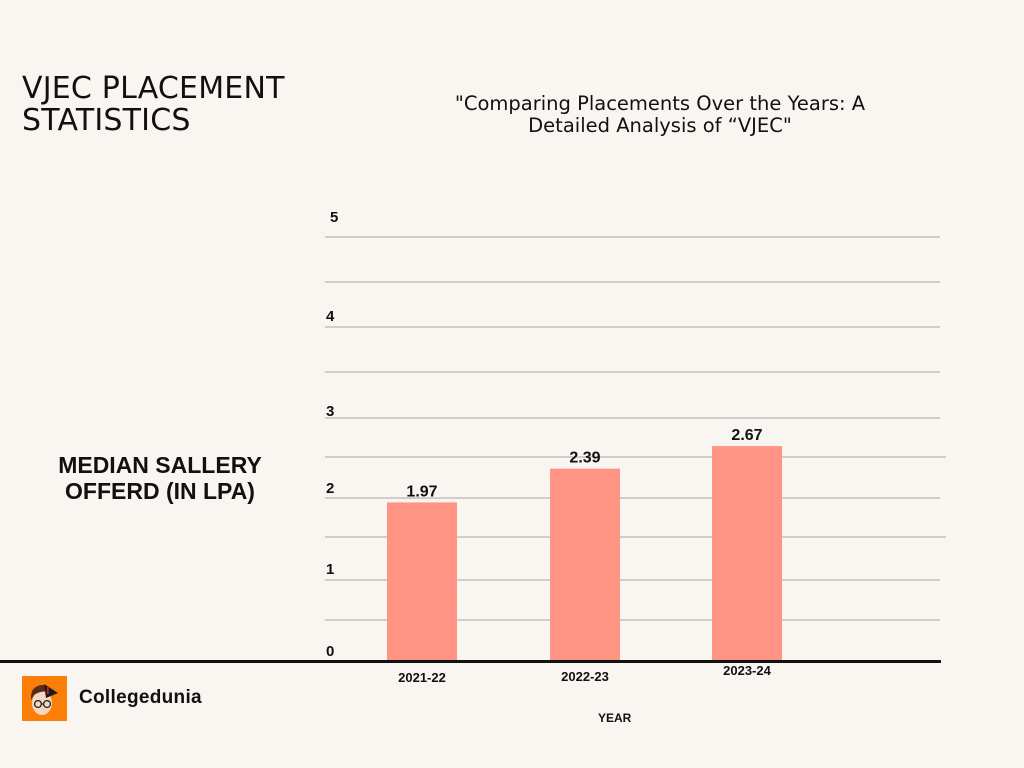  What do you see at coordinates (140, 697) in the screenshot?
I see `brand-name: Collegedunia` at bounding box center [140, 697].